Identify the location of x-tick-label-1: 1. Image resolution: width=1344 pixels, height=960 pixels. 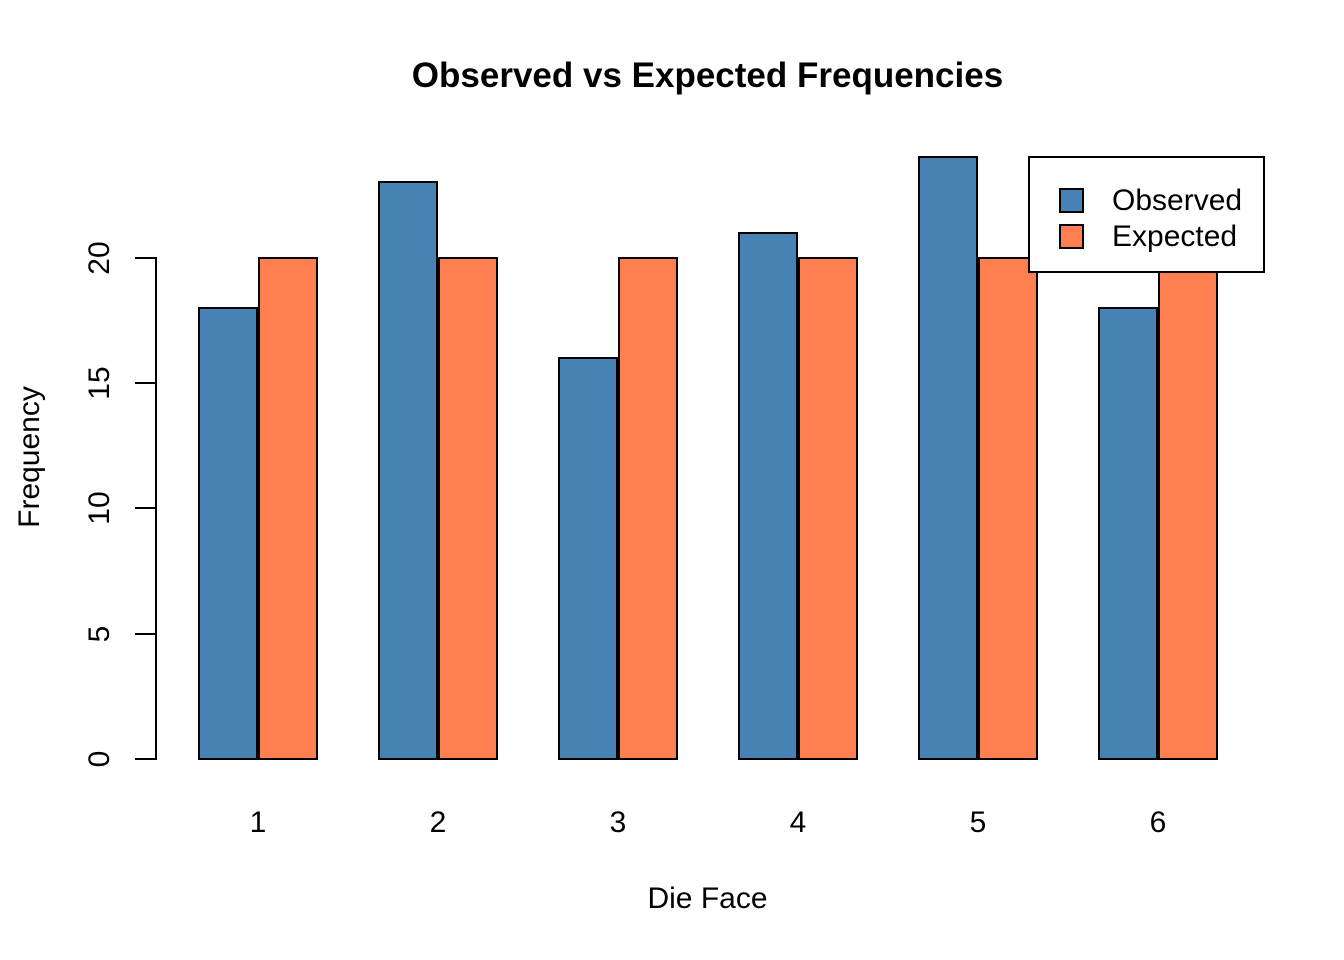
(258, 822).